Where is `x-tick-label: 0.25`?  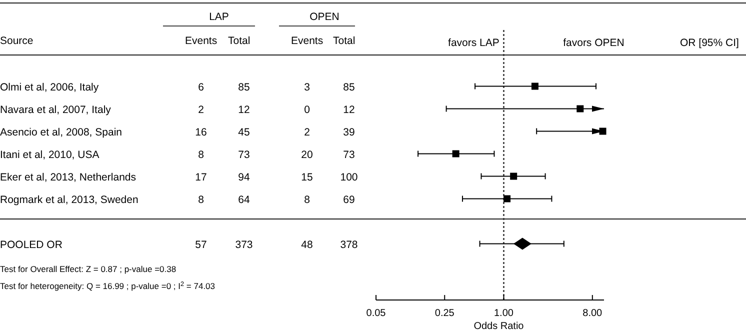 x-tick-label: 0.25 is located at coordinates (444, 313).